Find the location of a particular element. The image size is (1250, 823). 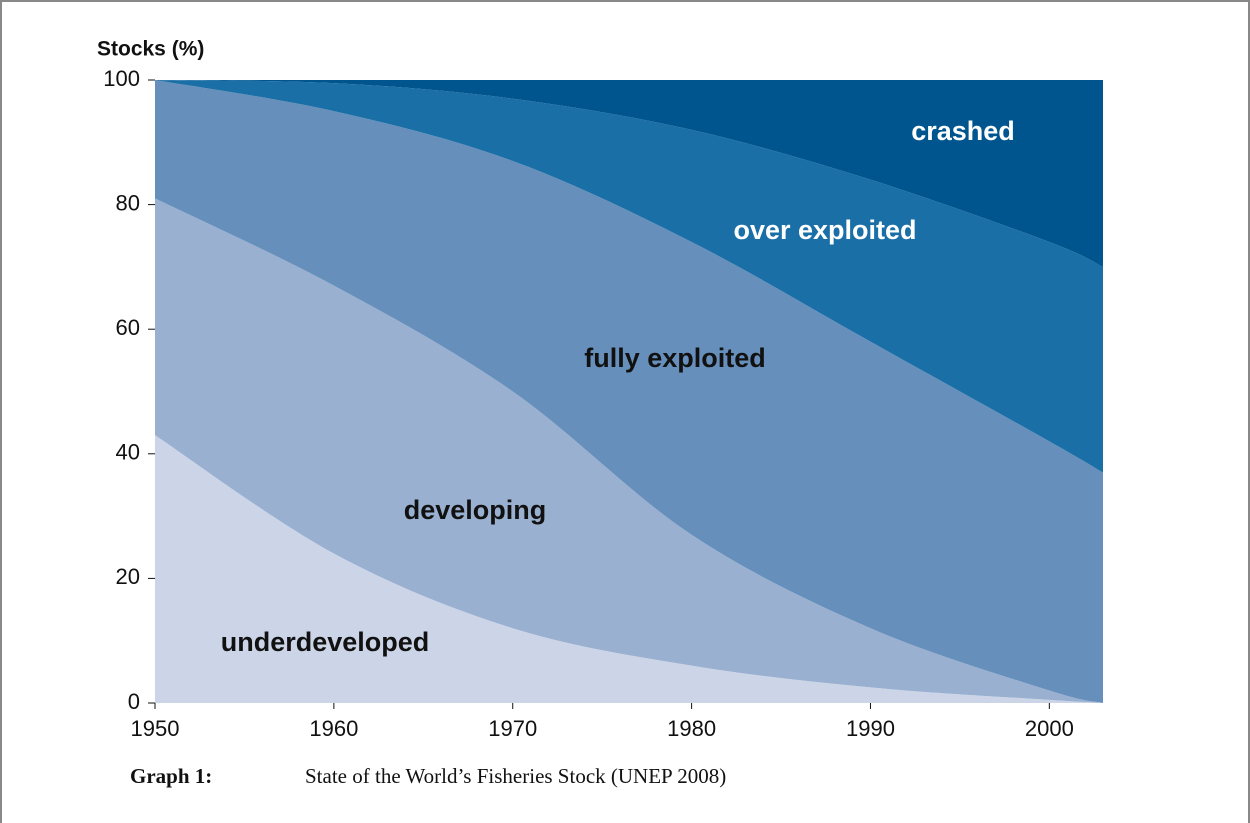

area-label: over exploited is located at coordinates (824, 230).